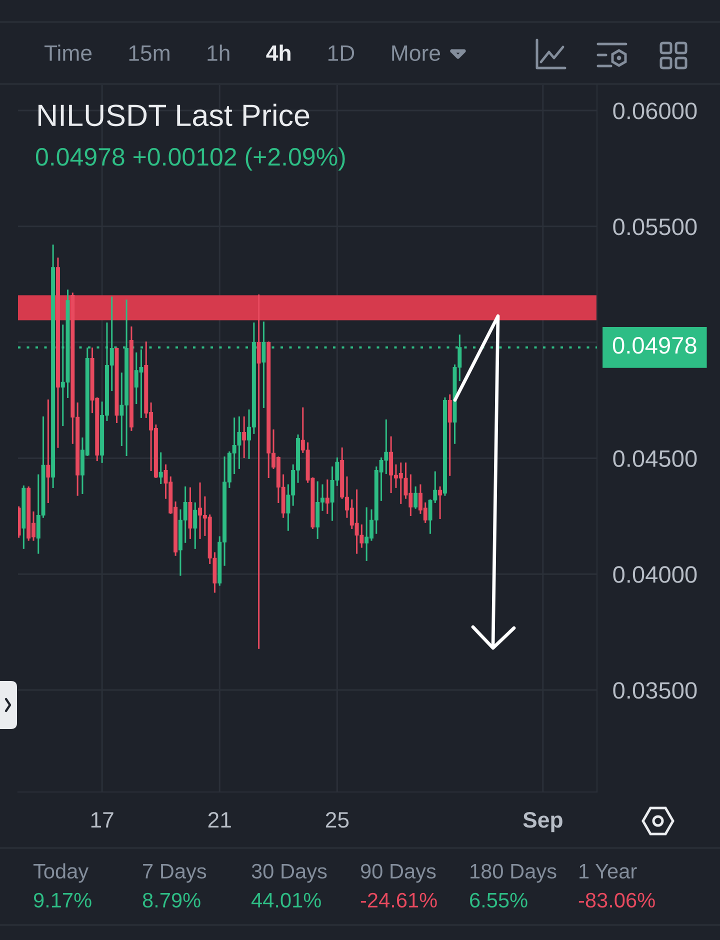 The width and height of the screenshot is (720, 940). I want to click on y-tick-label: 0.04000, so click(655, 574).